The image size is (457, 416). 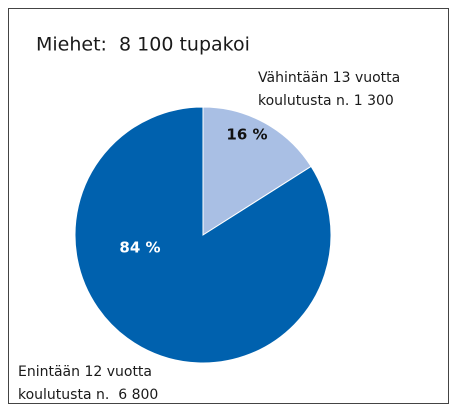 What do you see at coordinates (257, 171) in the screenshot?
I see `pie-slice` at bounding box center [257, 171].